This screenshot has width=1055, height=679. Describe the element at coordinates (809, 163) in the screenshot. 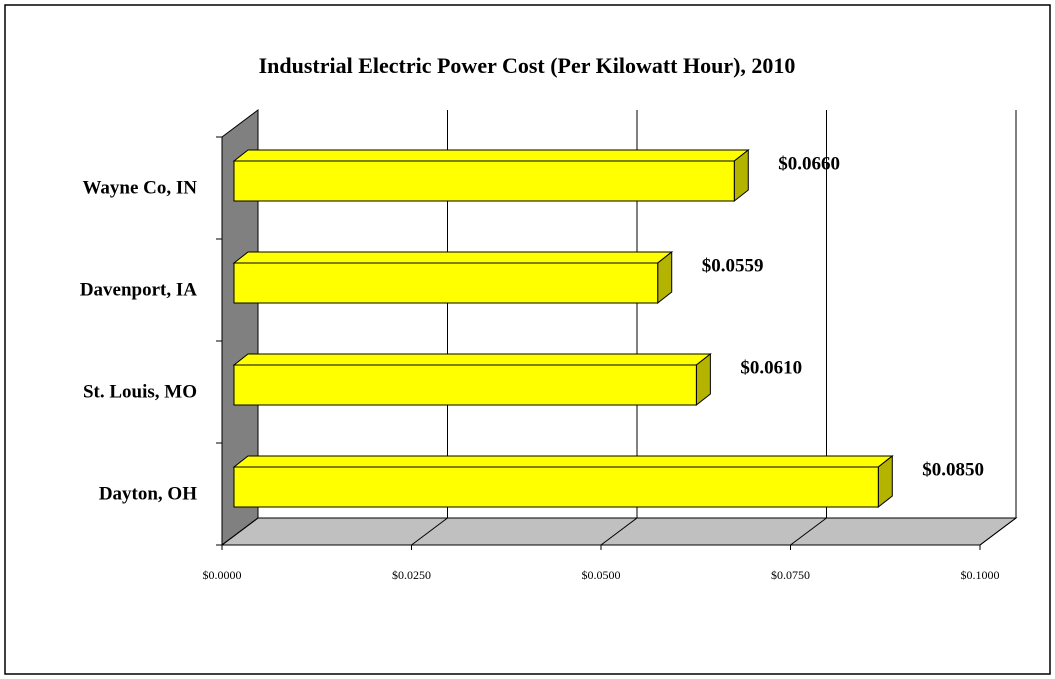

I see `value-label: $0.0660` at that location.